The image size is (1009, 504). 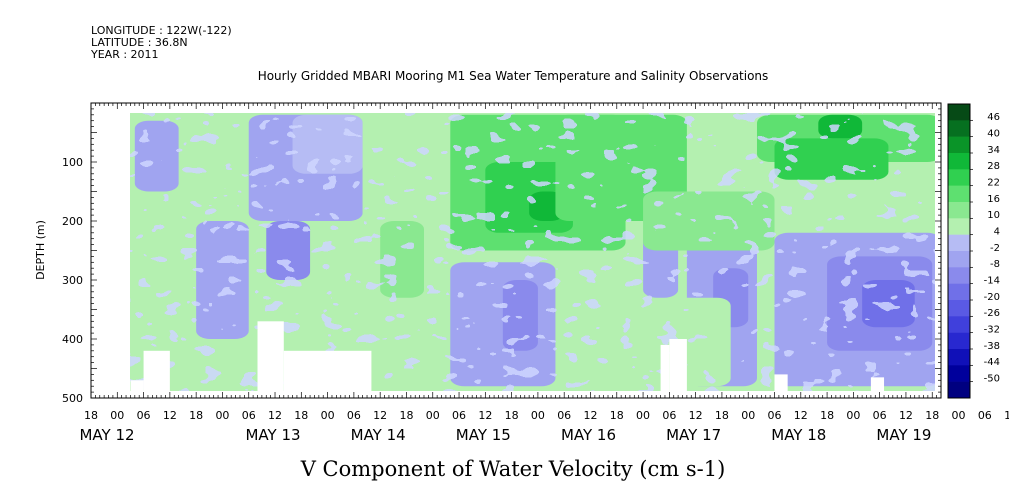 I want to click on colorbar-label: 46, so click(x=993, y=117).